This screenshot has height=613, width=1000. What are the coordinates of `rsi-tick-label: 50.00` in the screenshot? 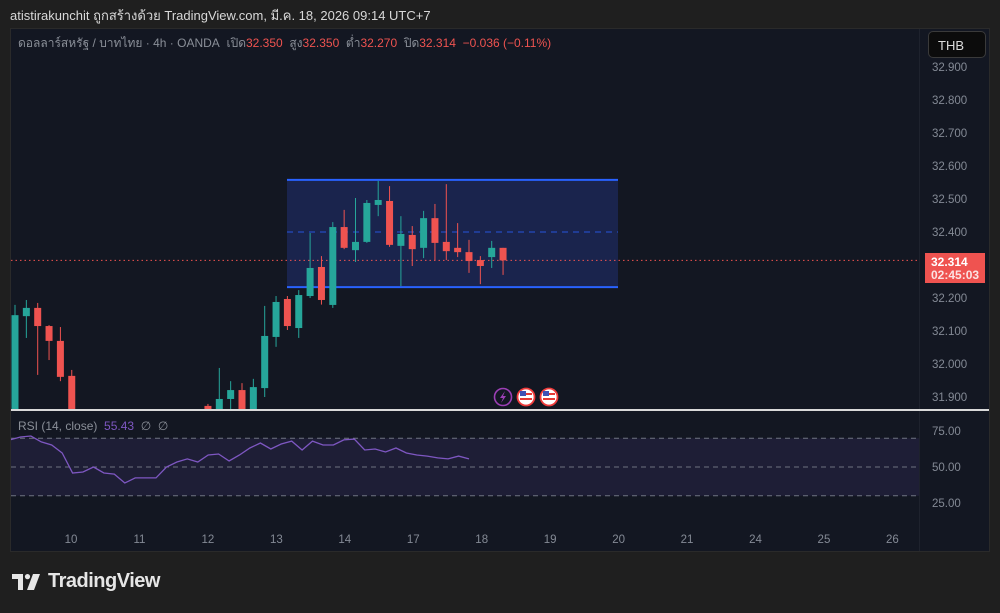 It's located at (946, 468).